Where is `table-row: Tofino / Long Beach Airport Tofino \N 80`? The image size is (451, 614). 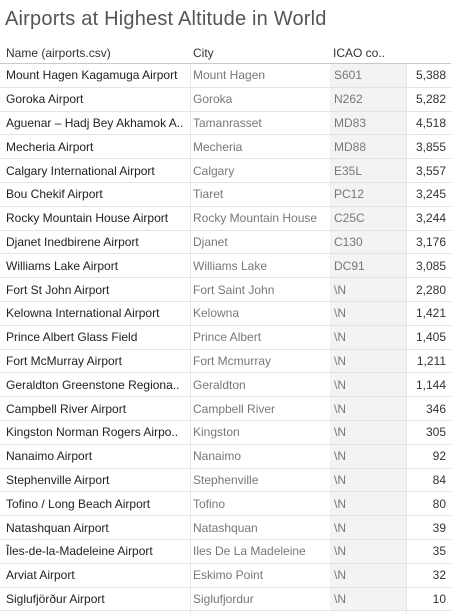
table-row: Tofino / Long Beach Airport Tofino \N 80 is located at coordinates (225, 504).